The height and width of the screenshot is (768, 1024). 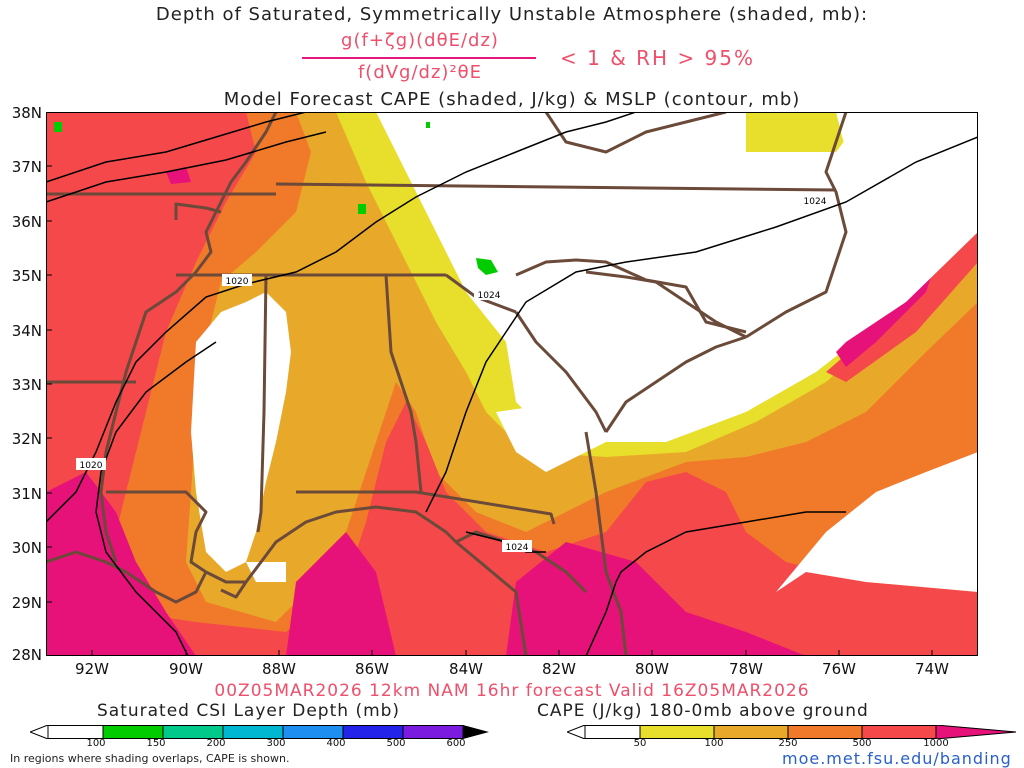 What do you see at coordinates (336, 743) in the screenshot?
I see `csi-tick: 400` at bounding box center [336, 743].